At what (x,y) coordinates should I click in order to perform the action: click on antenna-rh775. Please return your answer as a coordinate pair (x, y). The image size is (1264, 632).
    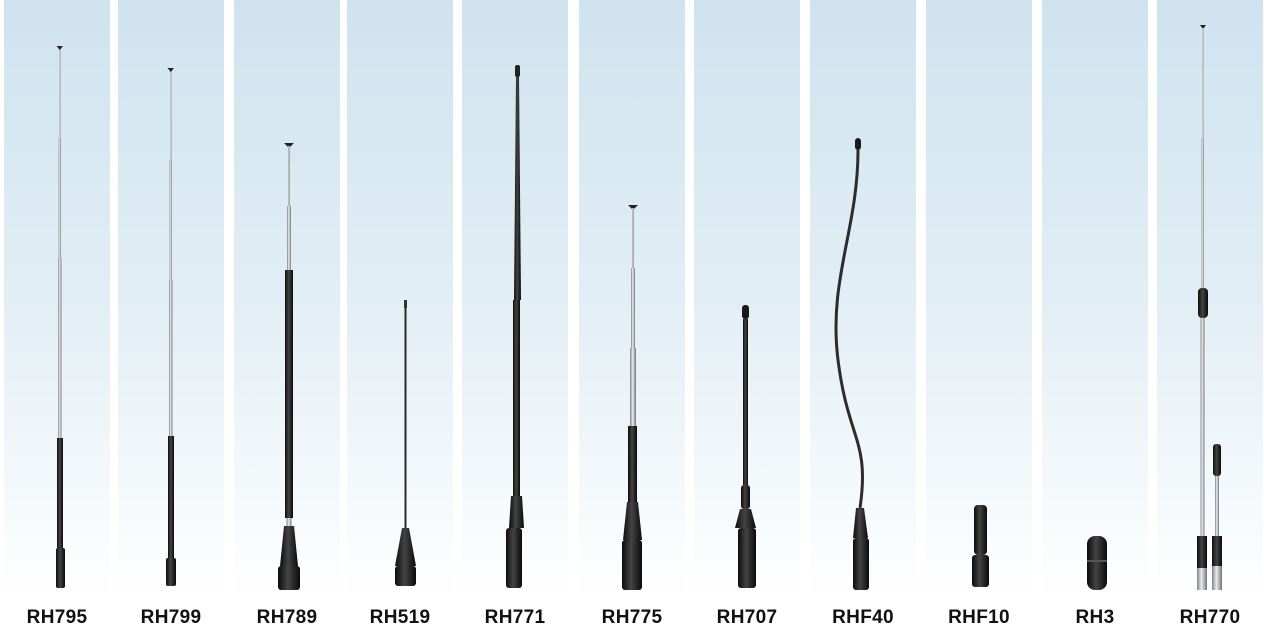
    Looking at the image, I should click on (632, 397).